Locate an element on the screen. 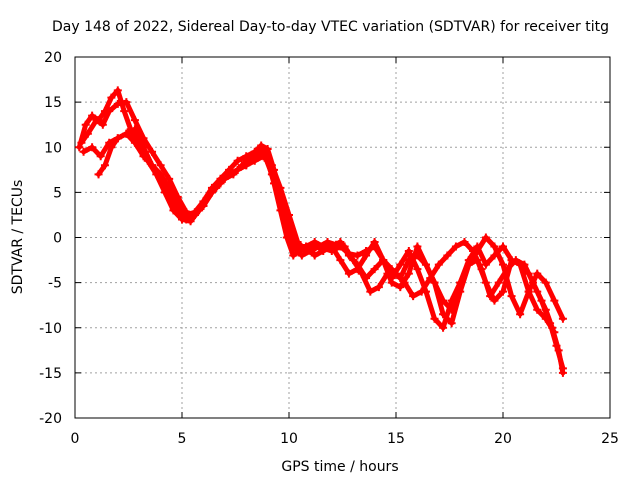  y-tick-label: 20 is located at coordinates (53, 58).